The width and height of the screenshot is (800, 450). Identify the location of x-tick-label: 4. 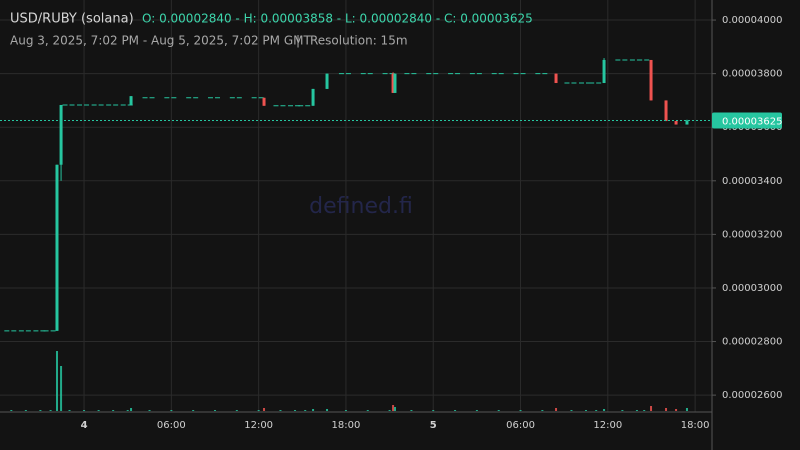
(84, 425).